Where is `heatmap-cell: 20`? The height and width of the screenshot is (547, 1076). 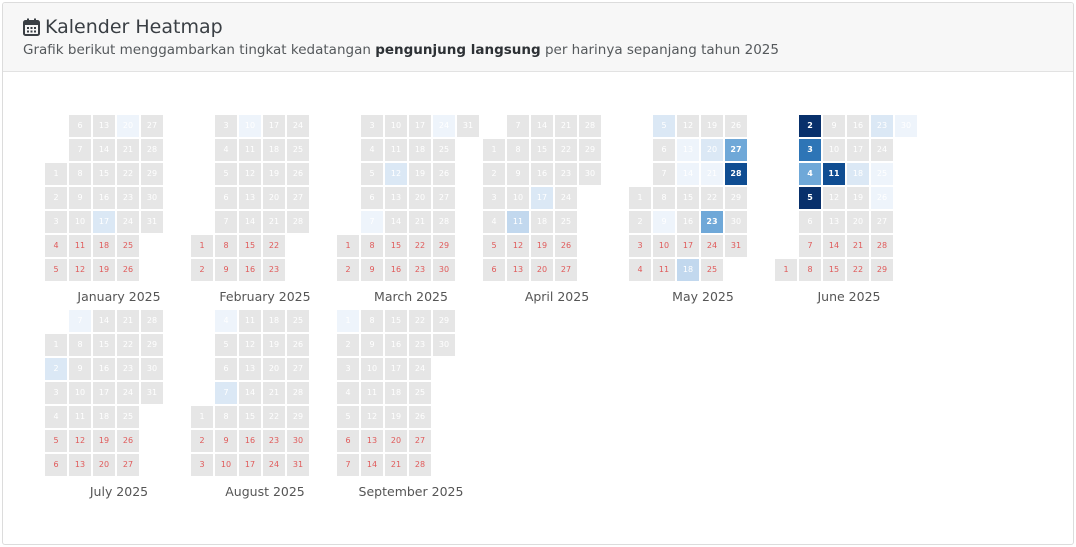
heatmap-cell: 20 is located at coordinates (420, 198).